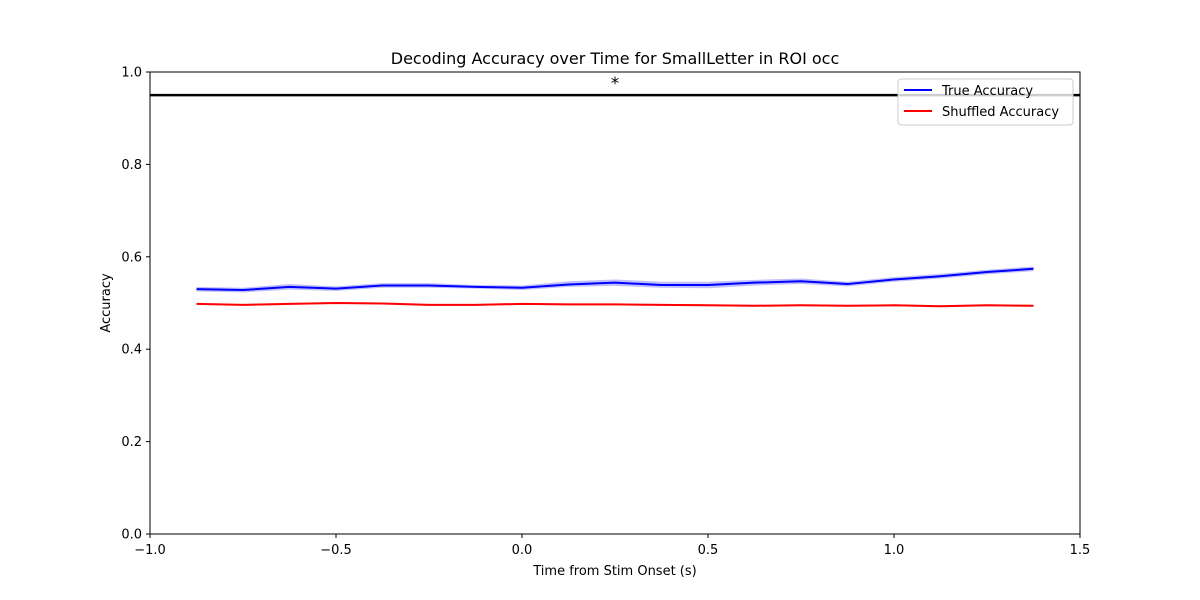  Describe the element at coordinates (708, 550) in the screenshot. I see `x-tick-label: 0.5` at that location.